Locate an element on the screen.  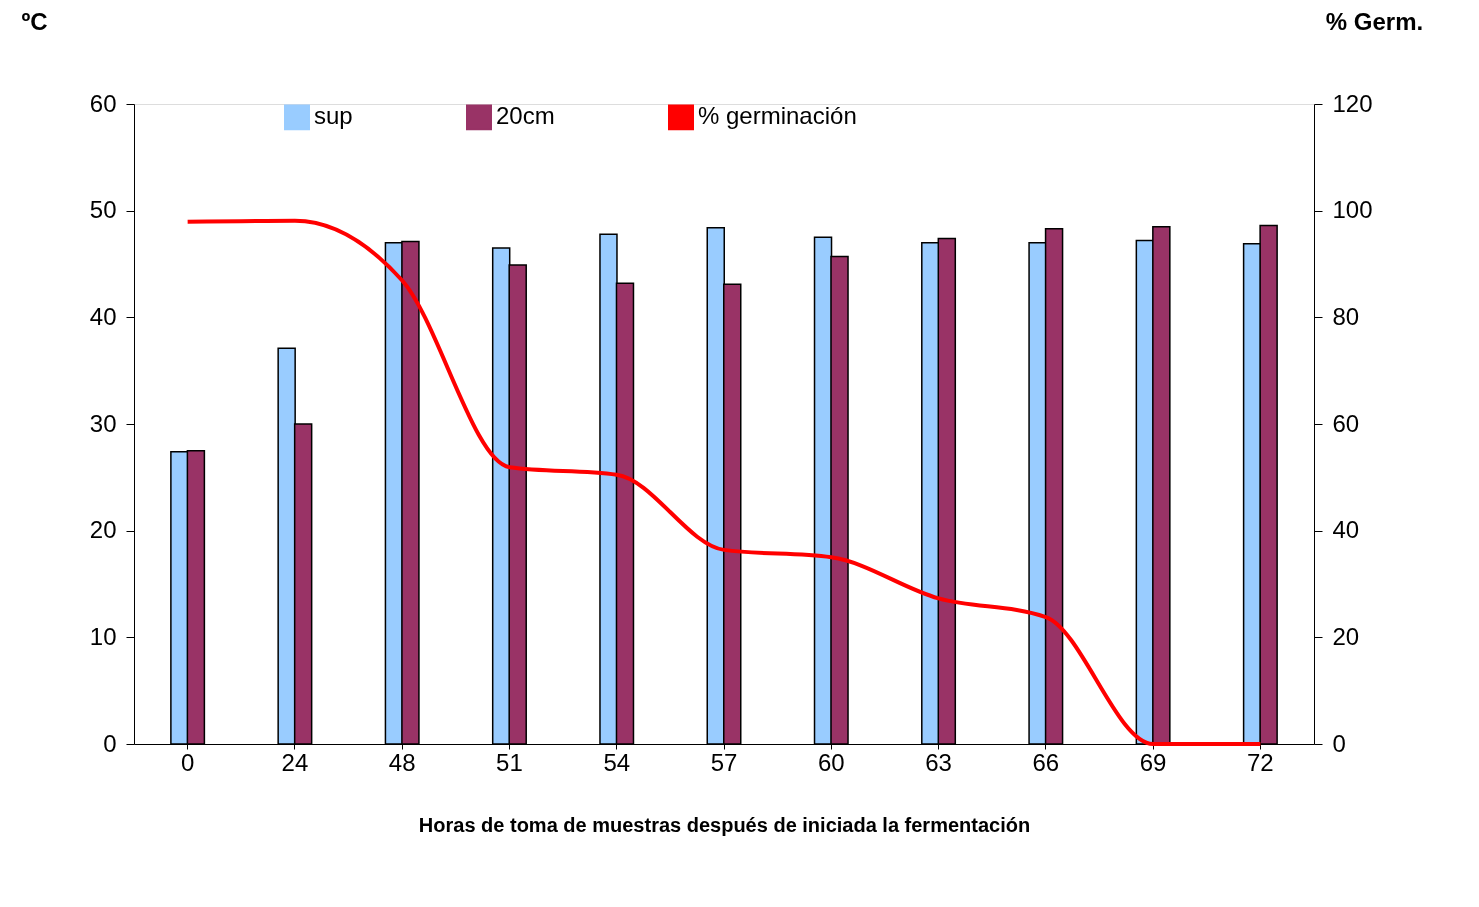
y2-tick-label: 60 is located at coordinates (1346, 423).